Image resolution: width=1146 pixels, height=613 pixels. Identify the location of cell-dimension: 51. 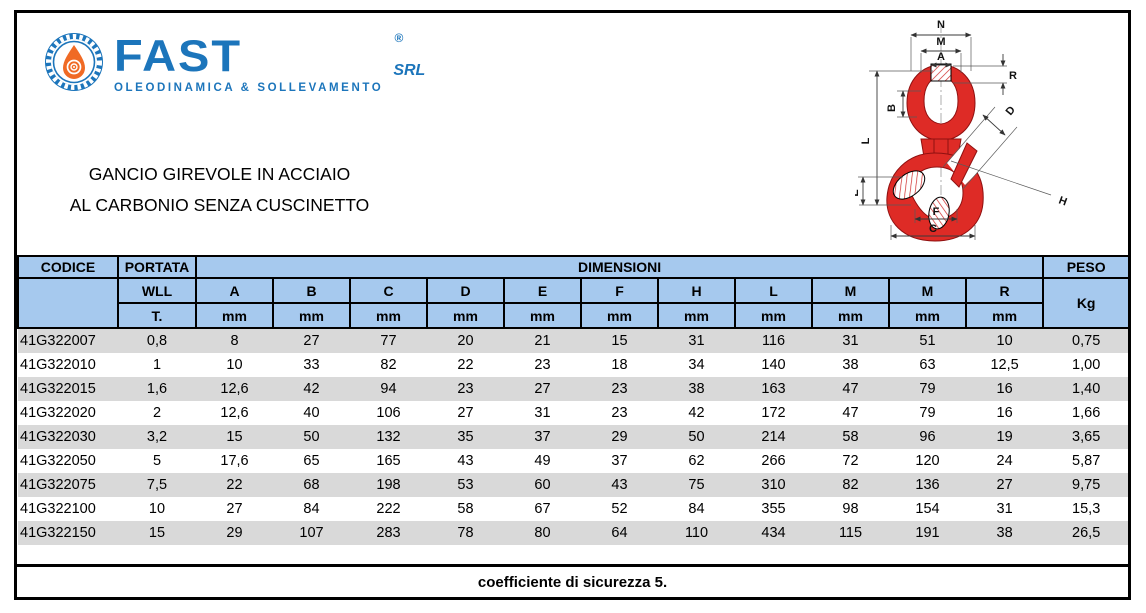
(927, 340).